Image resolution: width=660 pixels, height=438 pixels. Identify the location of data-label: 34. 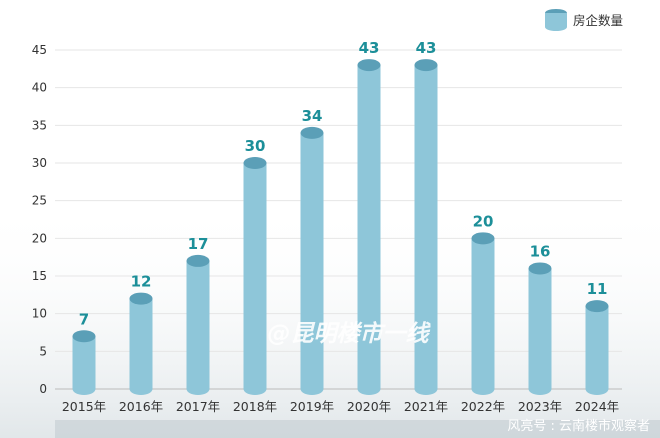
(312, 116).